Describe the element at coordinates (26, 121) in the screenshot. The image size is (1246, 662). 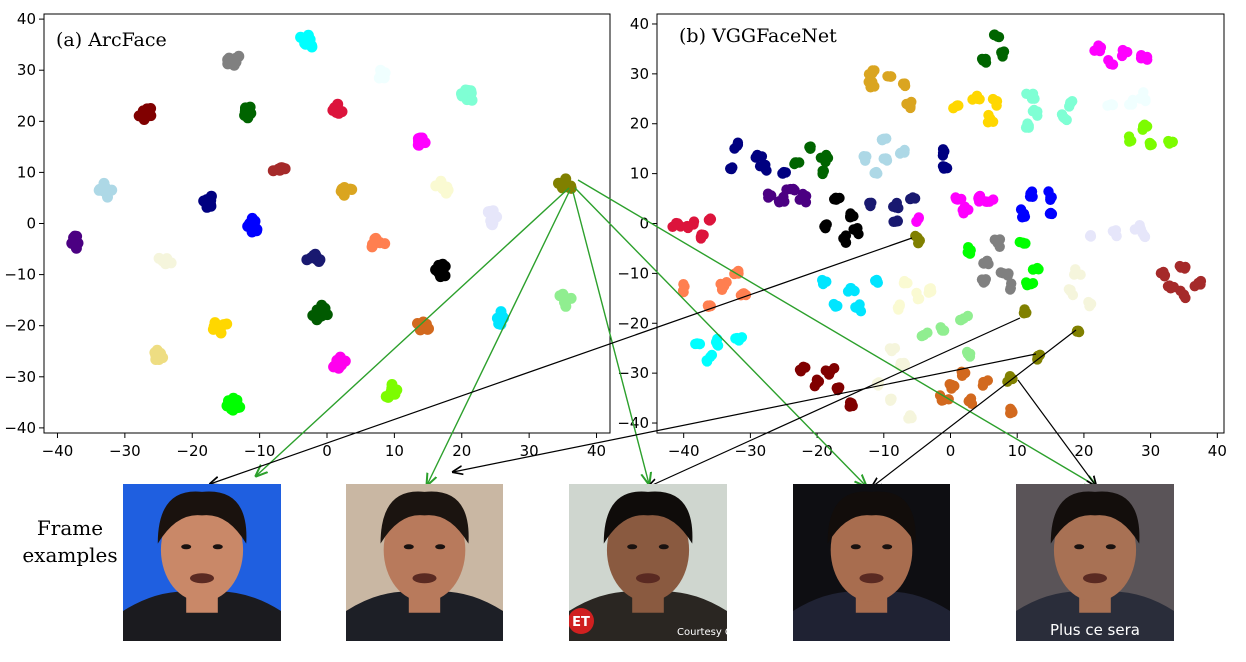
I see `arcface-y-tick-label: 20` at that location.